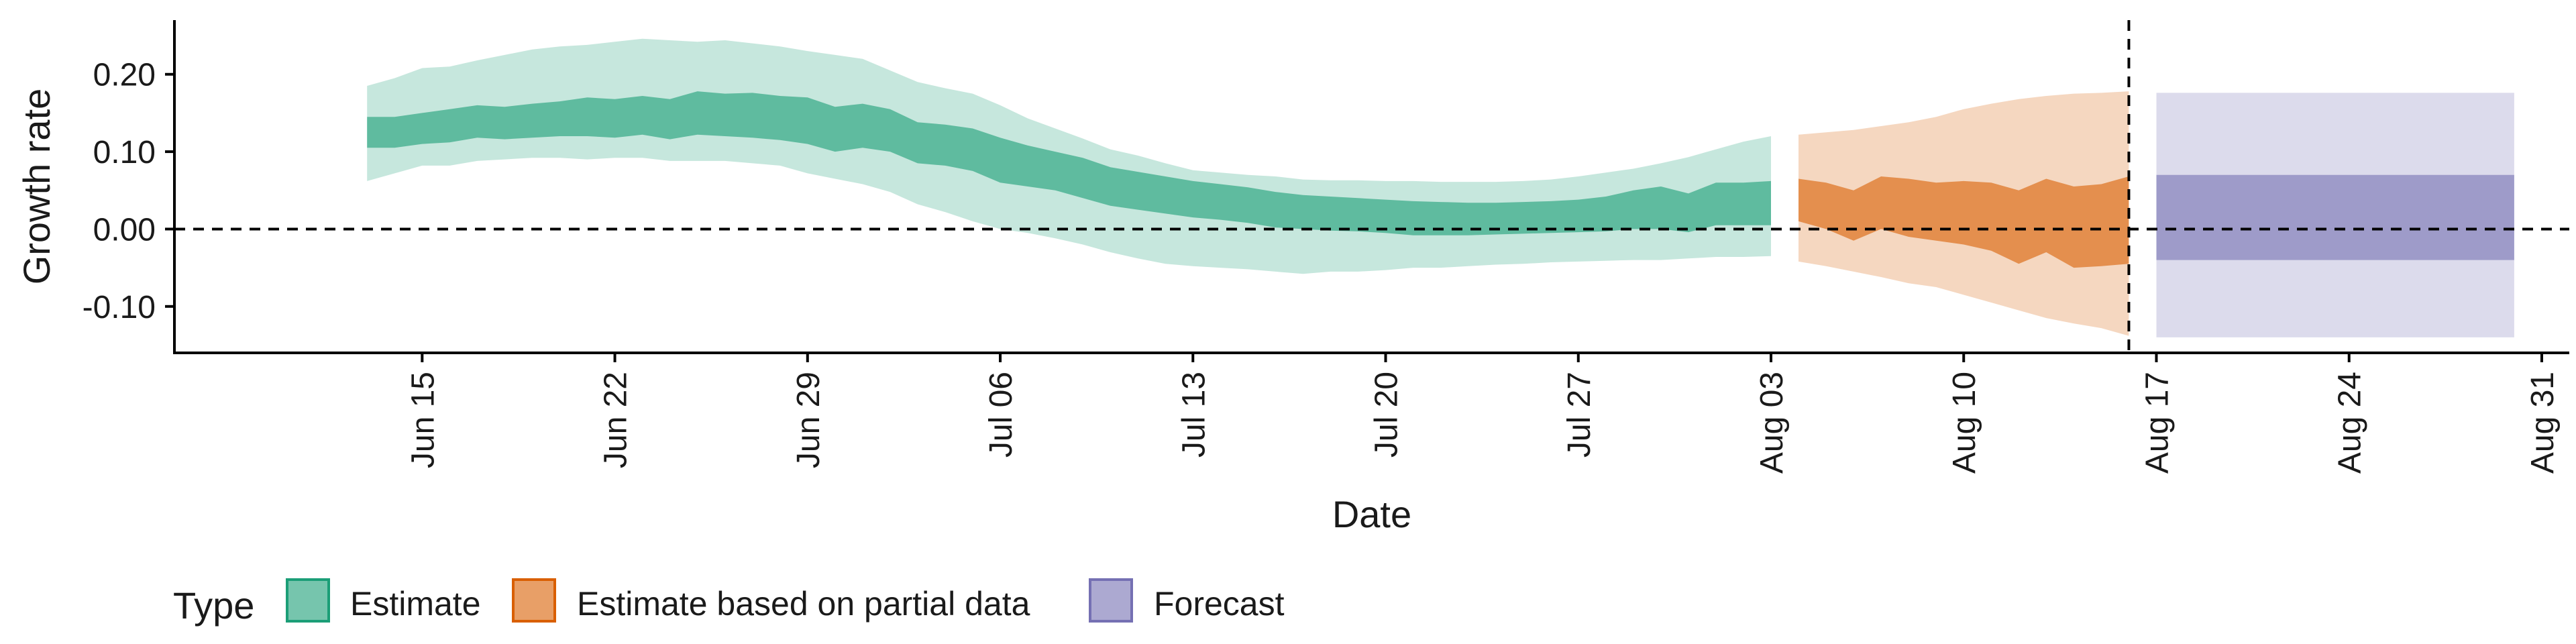 This screenshot has width=2576, height=644. What do you see at coordinates (128, 191) in the screenshot?
I see `y-axis-ticks: -0.10 0.00 0.10 0.20` at bounding box center [128, 191].